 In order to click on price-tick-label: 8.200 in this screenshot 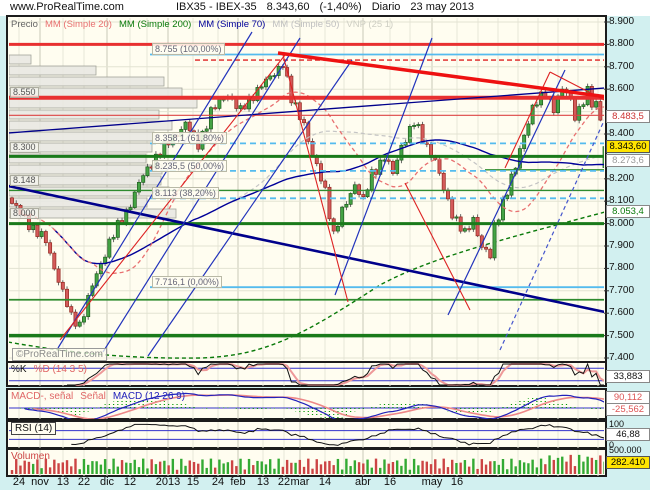, I will do `click(622, 178)`.